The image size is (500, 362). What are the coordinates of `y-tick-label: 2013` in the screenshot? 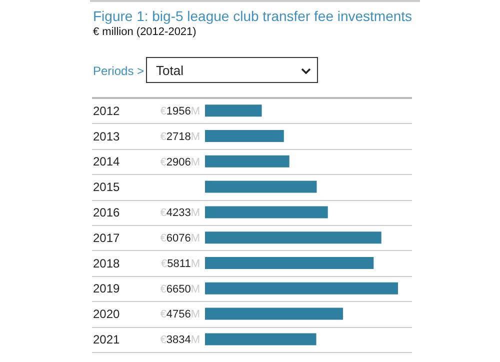 It's located at (106, 136).